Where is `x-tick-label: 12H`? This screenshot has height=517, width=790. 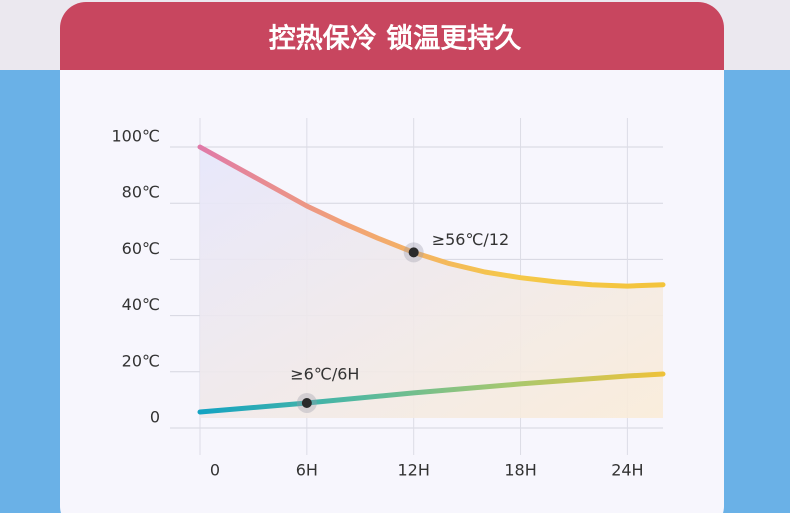 x-tick-label: 12H is located at coordinates (413, 470).